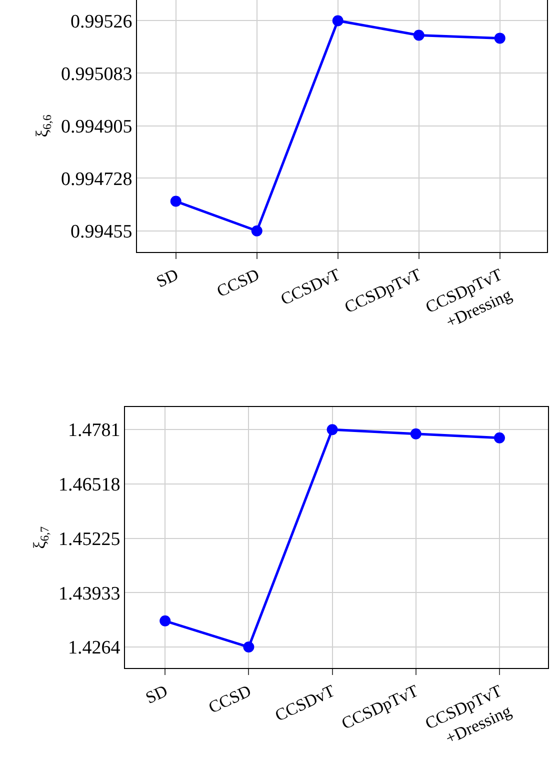  What do you see at coordinates (101, 21) in the screenshot?
I see `y-tick-label: 0.99526` at bounding box center [101, 21].